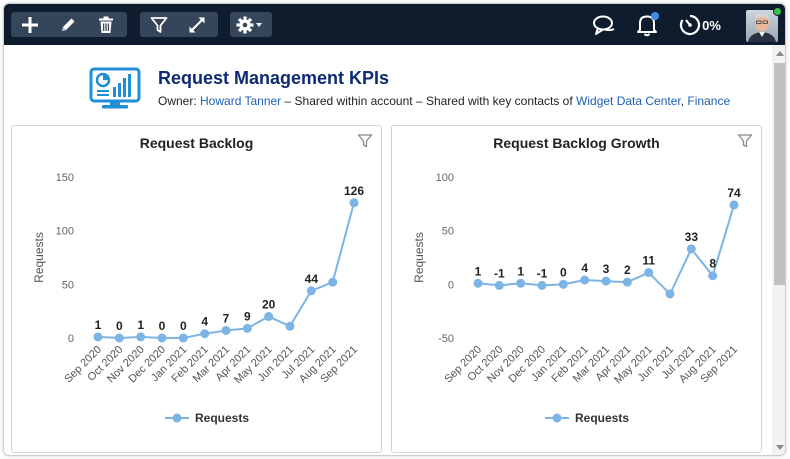 The image size is (790, 459). I want to click on company-link: Widget Data Center, so click(628, 101).